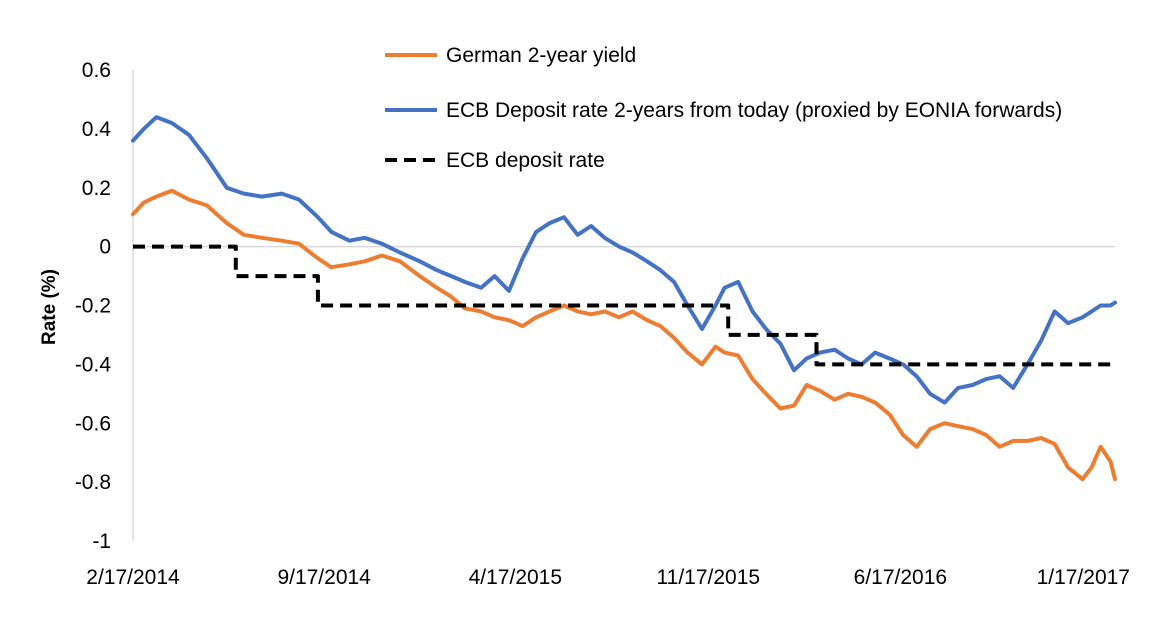 The height and width of the screenshot is (625, 1170). I want to click on y-tick-label: -1, so click(101, 541).